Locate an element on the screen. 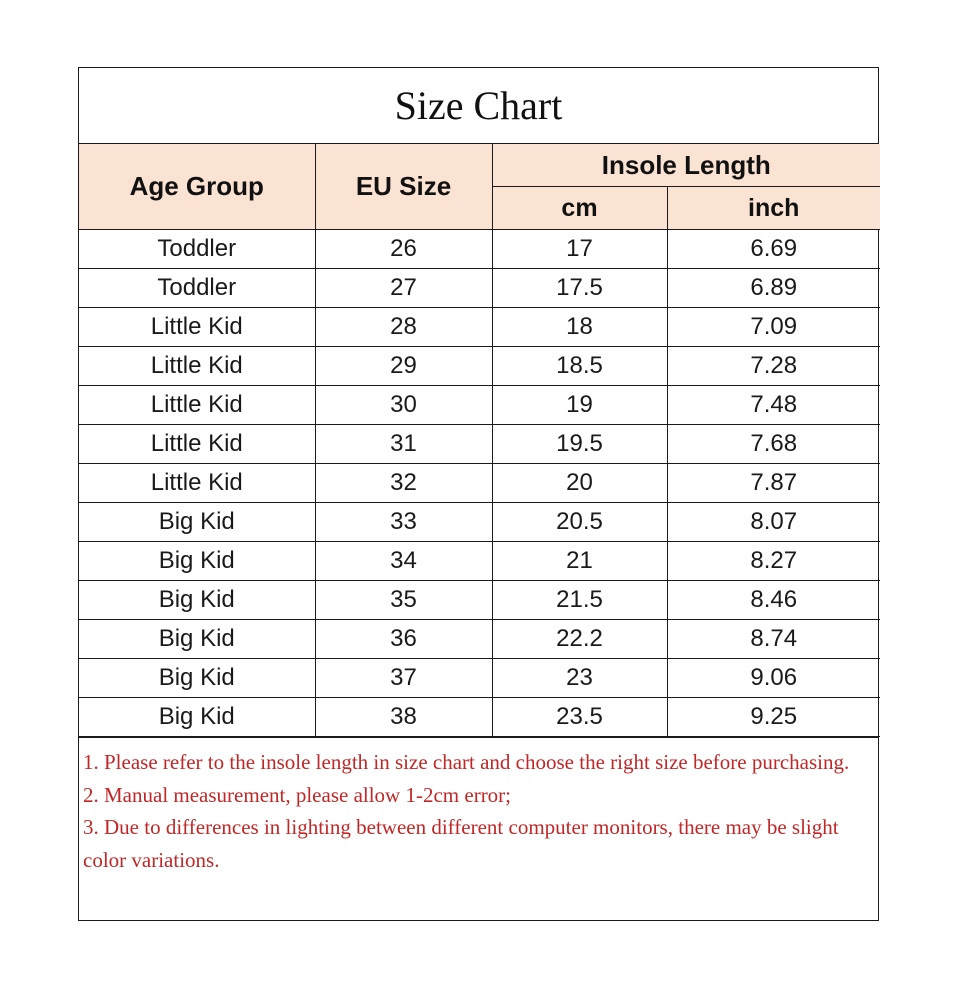 The height and width of the screenshot is (1000, 969). cell-eu-size: 38 is located at coordinates (403, 717).